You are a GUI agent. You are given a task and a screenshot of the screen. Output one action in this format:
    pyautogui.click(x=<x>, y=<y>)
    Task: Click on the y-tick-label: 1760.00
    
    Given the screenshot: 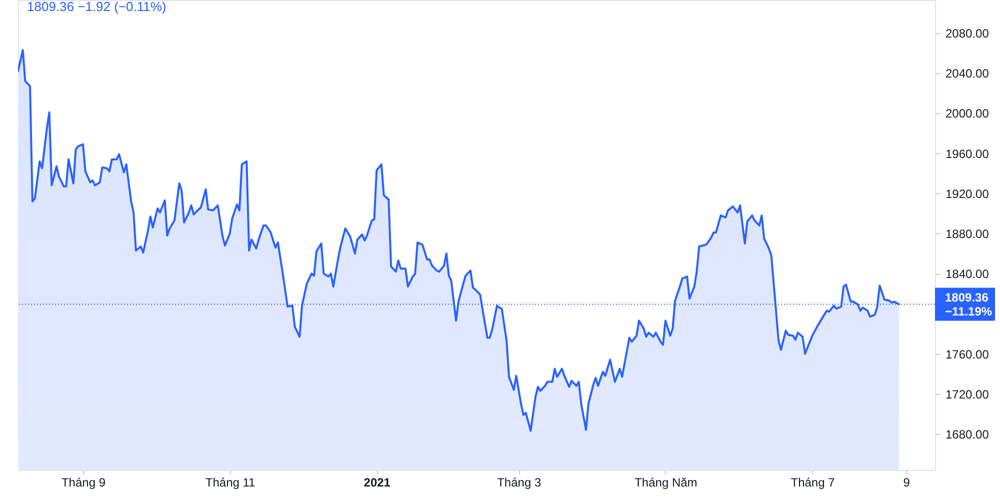 What is the action you would take?
    pyautogui.click(x=968, y=354)
    